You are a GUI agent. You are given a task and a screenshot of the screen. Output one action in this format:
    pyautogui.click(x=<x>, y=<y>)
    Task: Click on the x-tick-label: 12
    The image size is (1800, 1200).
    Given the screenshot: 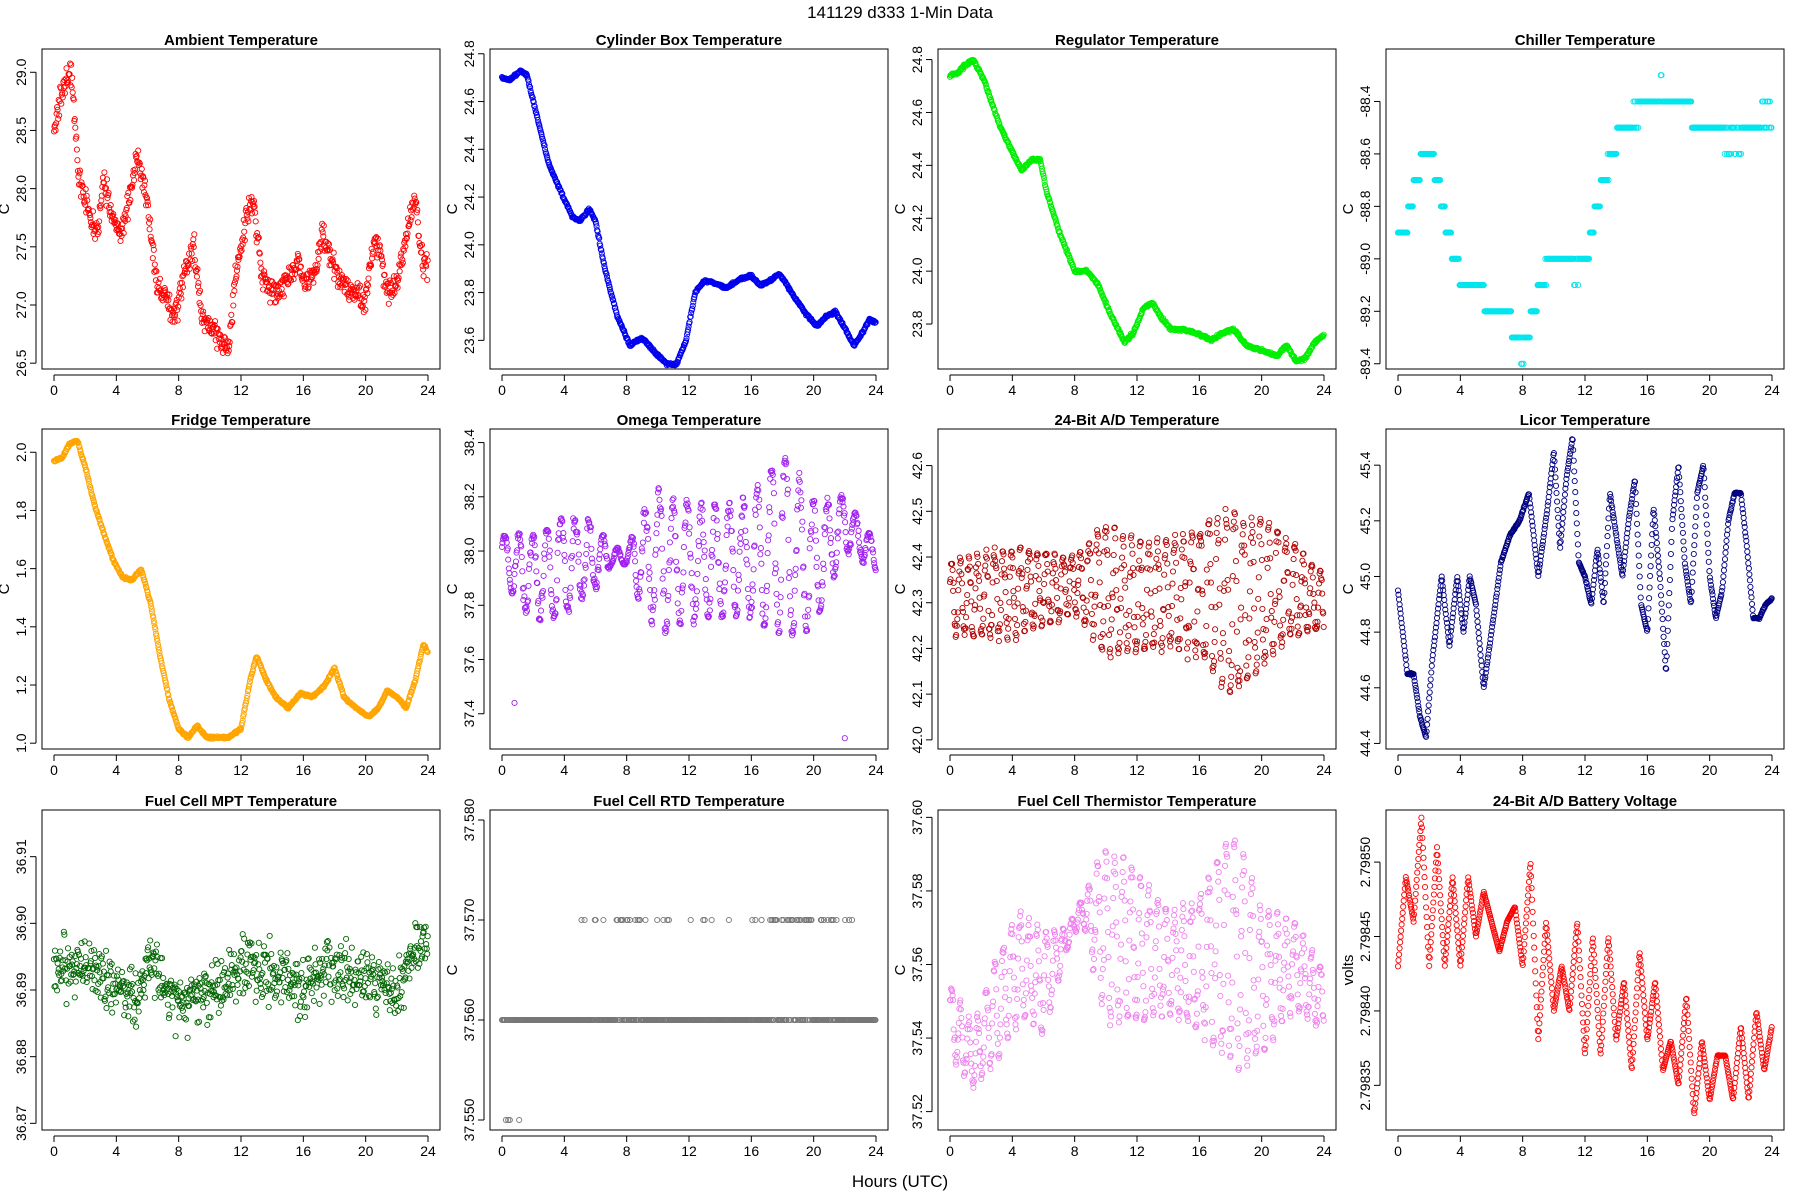 What is the action you would take?
    pyautogui.click(x=689, y=770)
    